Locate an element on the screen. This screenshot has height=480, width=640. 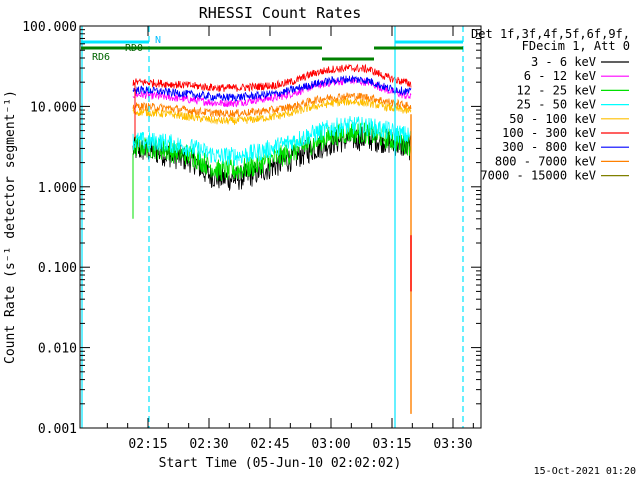
legend-label-5: 100 - 300 keV is located at coordinates (549, 133).